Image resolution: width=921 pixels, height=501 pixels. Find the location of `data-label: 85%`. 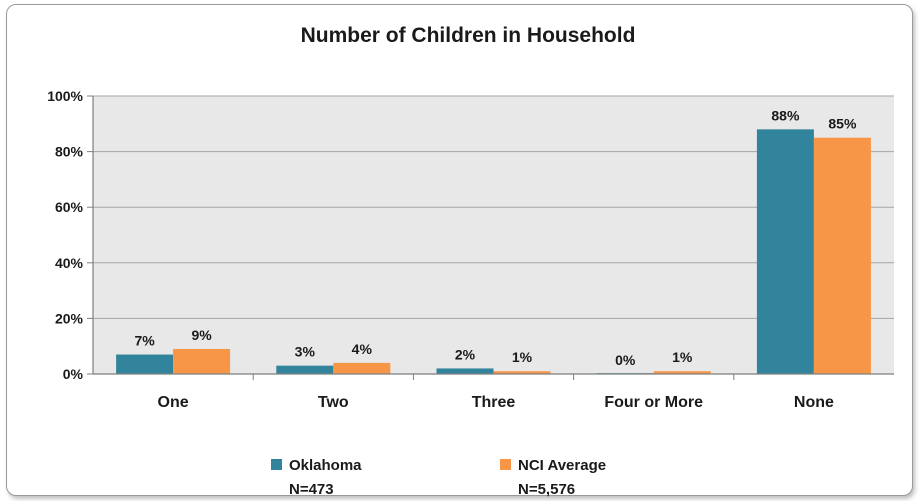

data-label: 85% is located at coordinates (842, 124).